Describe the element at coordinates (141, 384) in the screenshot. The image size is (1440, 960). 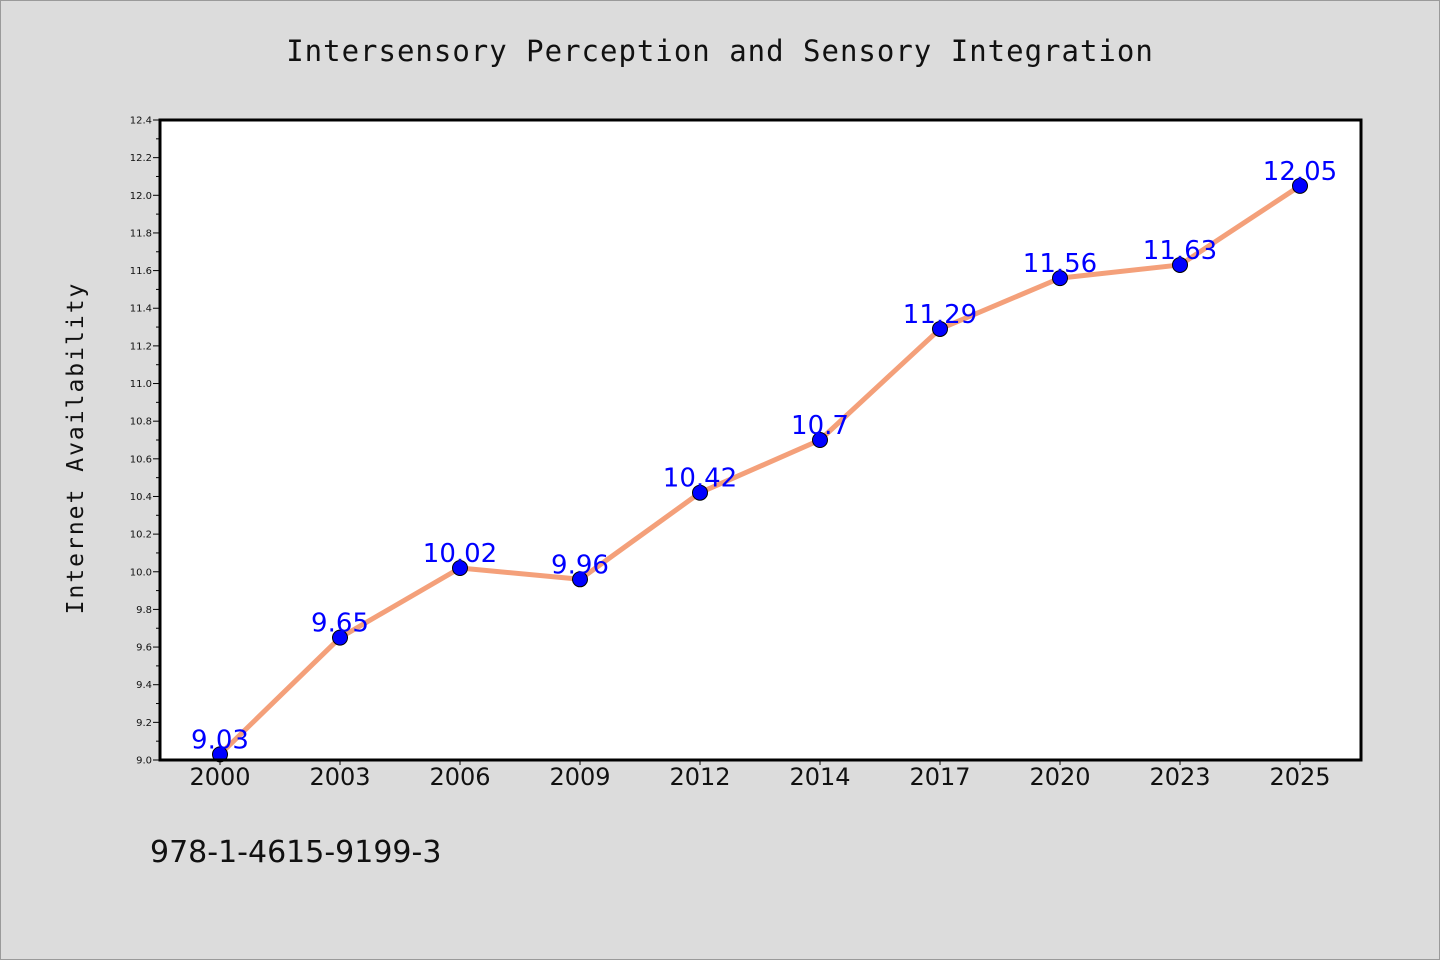
I see `y-tick-label: 11.0` at that location.